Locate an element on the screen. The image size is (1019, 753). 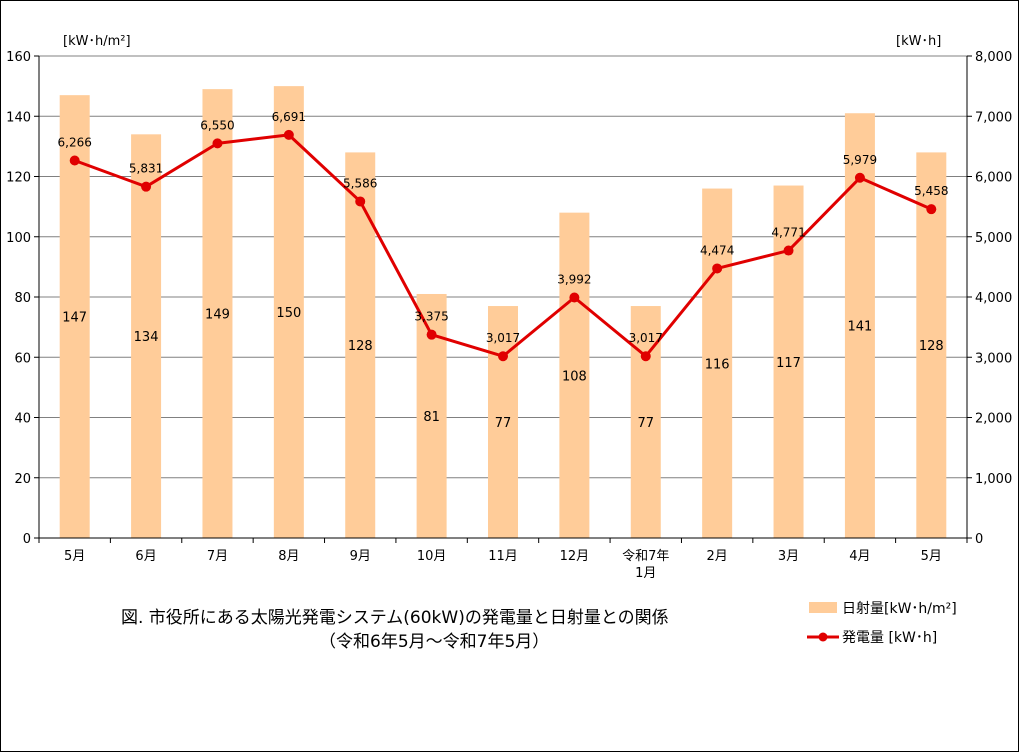
right-axis-tick-label: 6,000 is located at coordinates (993, 178).